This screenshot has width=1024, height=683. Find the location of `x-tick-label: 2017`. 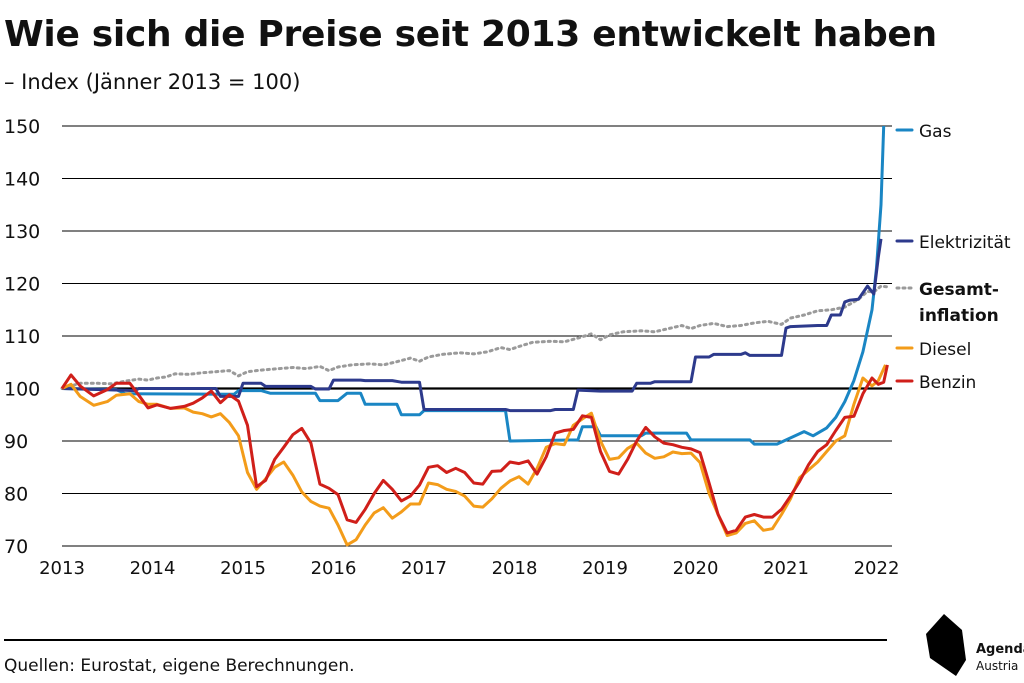

x-tick-label: 2017 is located at coordinates (424, 568).